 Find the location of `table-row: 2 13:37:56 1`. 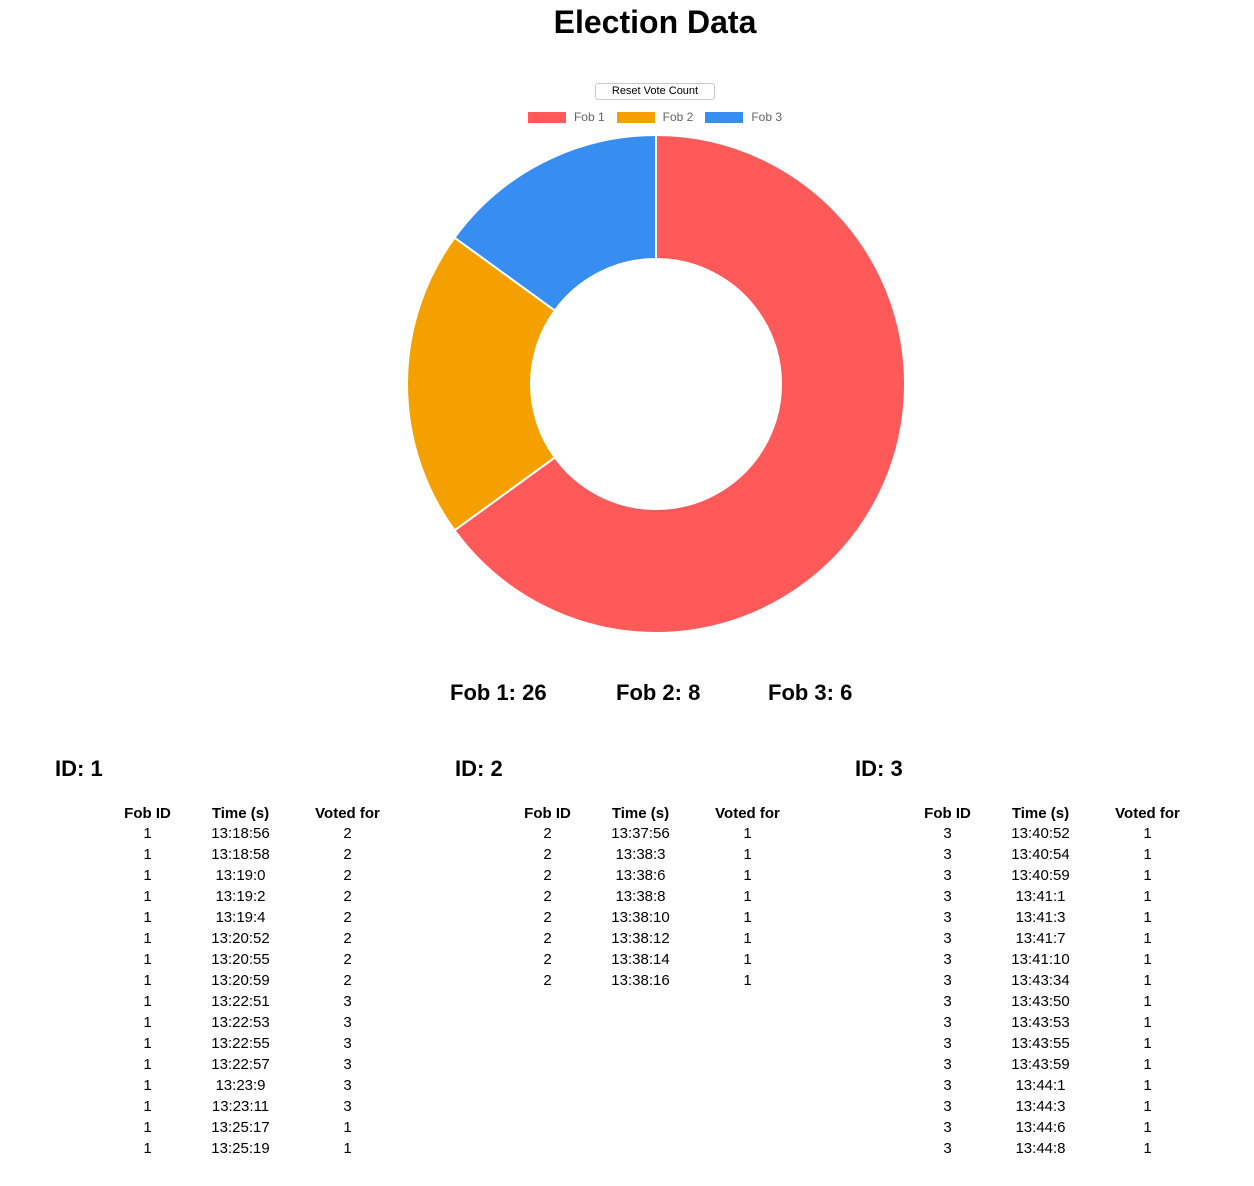

table-row: 2 13:37:56 1 is located at coordinates (654, 833).